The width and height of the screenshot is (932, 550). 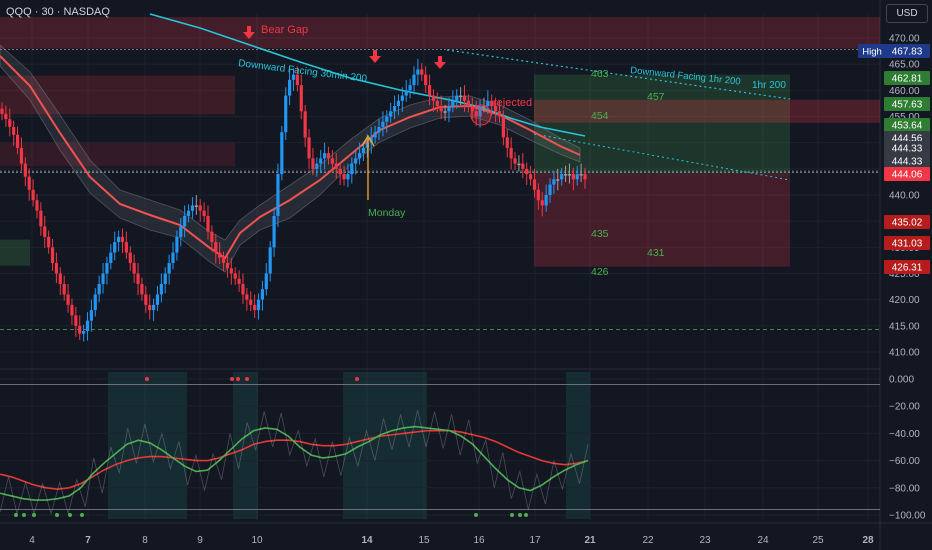 I want to click on time-tick-label: 8, so click(x=145, y=540).